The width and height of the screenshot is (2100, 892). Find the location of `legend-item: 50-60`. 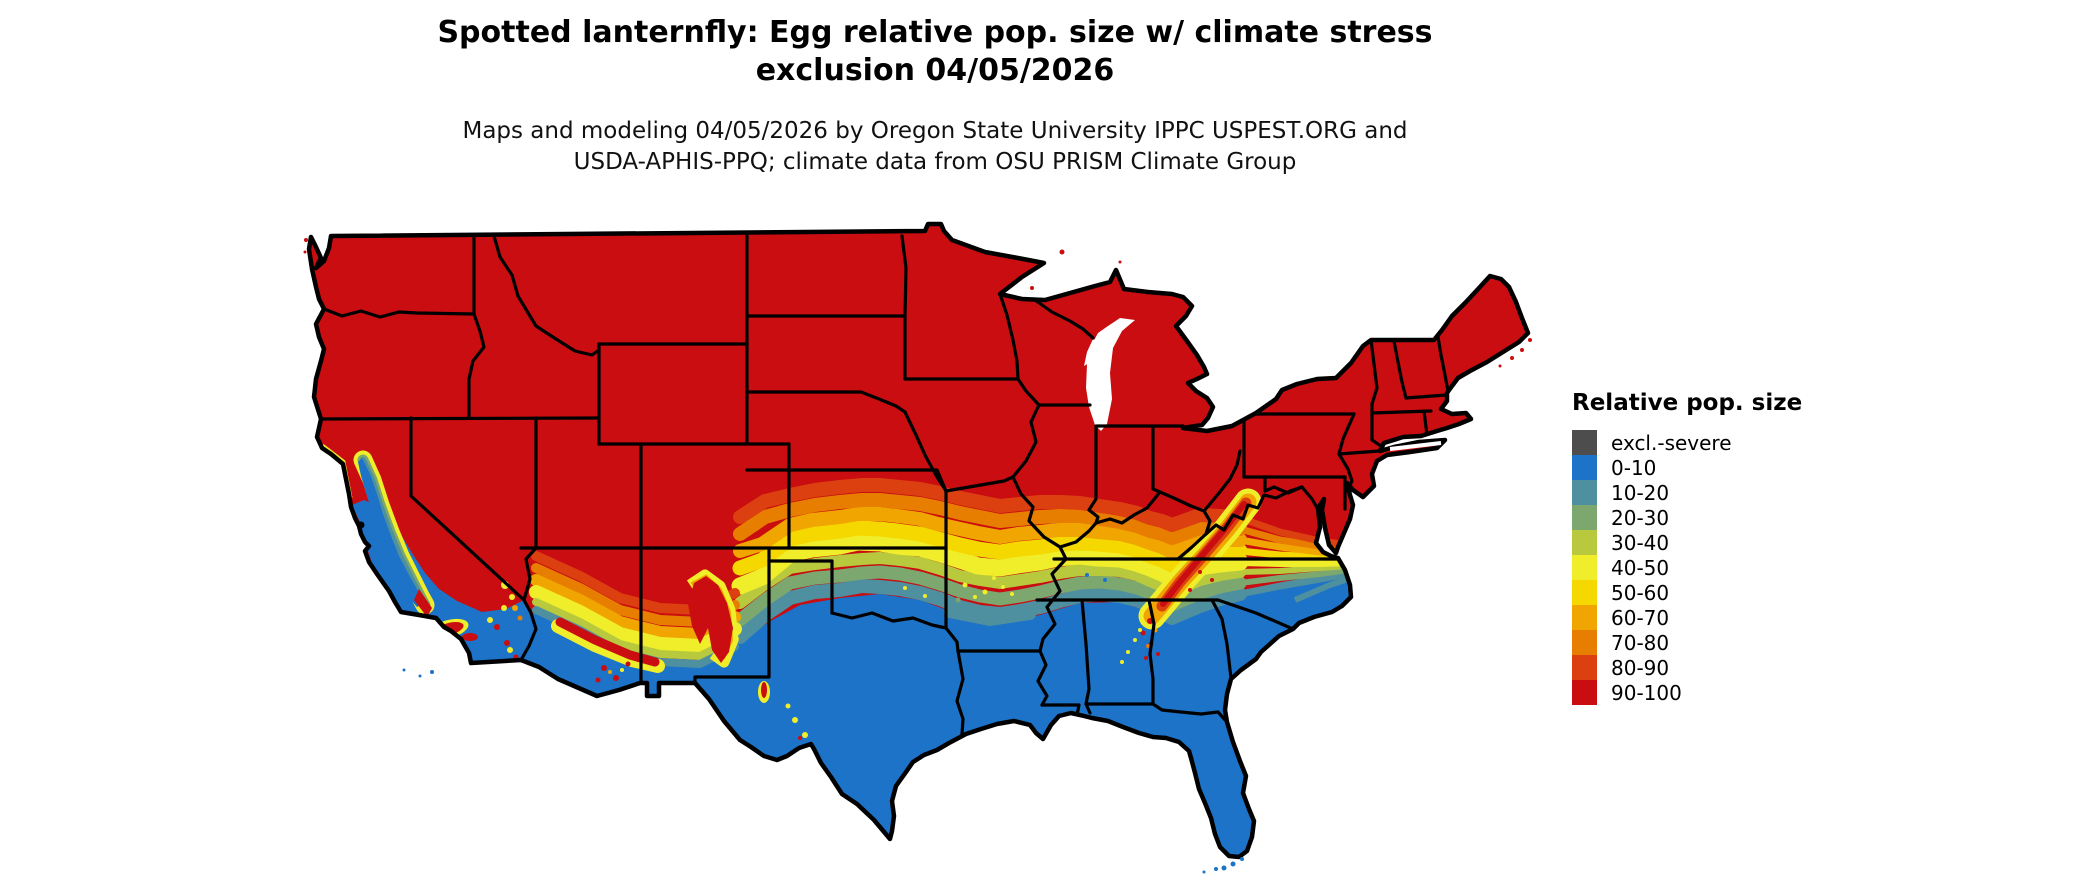

legend-item: 50-60 is located at coordinates (1702, 592).